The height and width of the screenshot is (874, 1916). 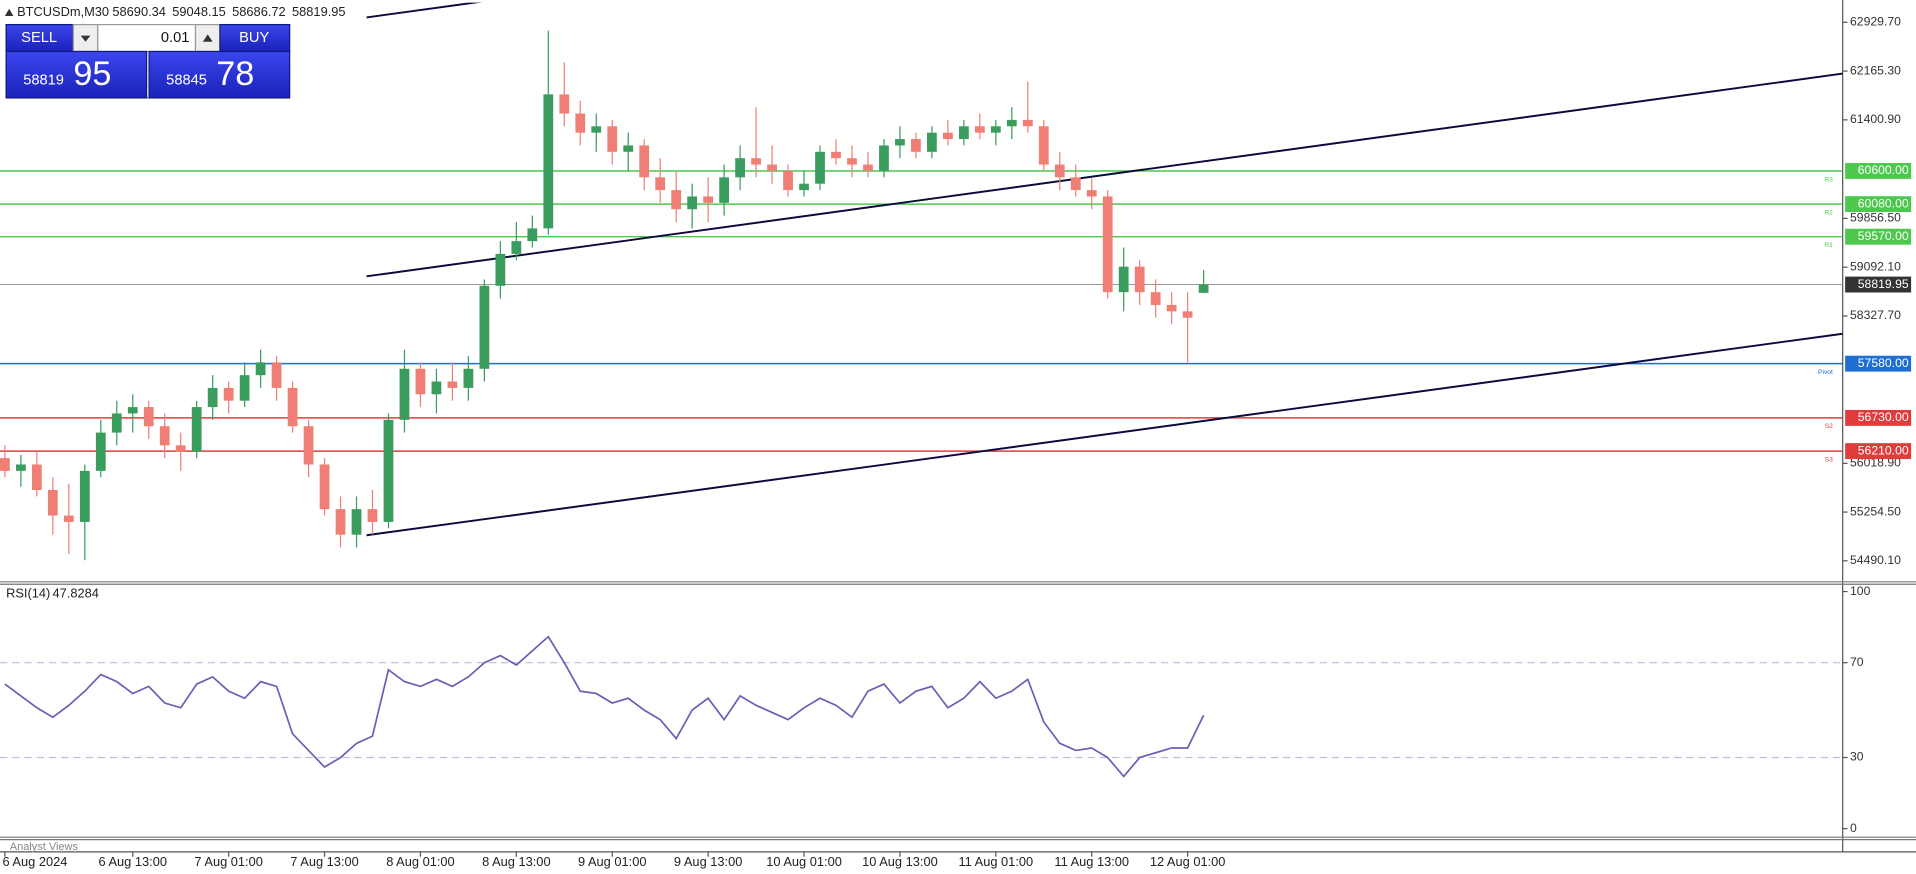 I want to click on bid-box, so click(x=76, y=74).